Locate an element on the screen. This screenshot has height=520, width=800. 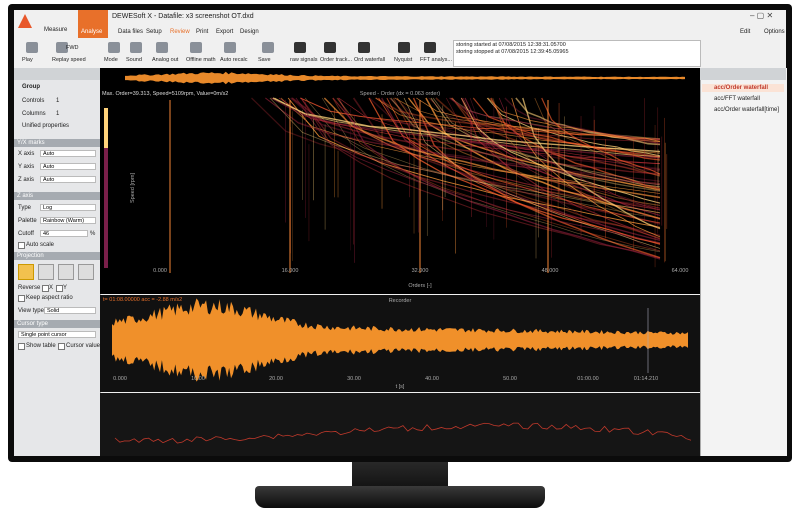
toolbar-button: Ord waterfall is located at coordinates (370, 60).